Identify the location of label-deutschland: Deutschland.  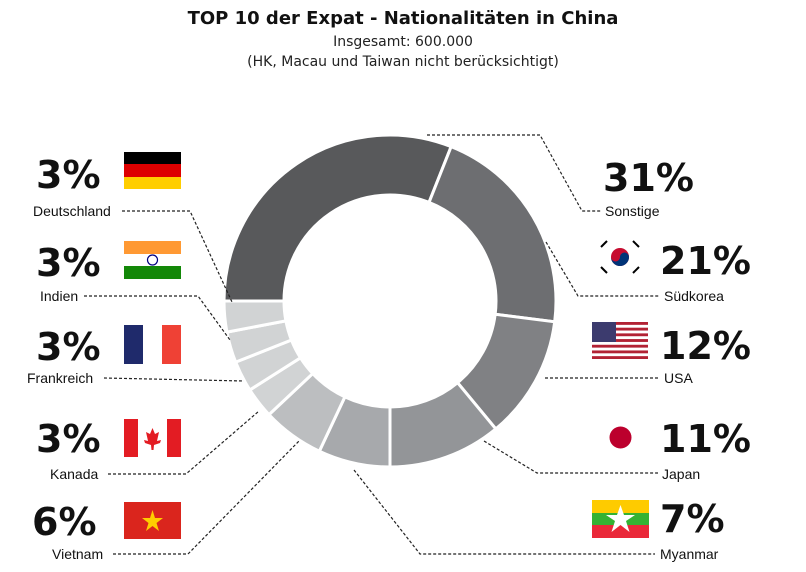
(72, 211).